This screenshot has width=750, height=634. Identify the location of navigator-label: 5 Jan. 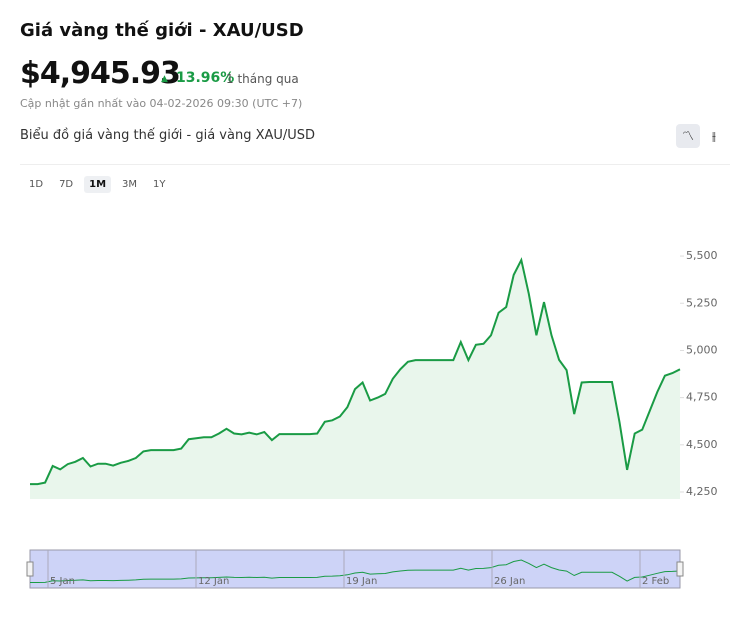
(62, 581).